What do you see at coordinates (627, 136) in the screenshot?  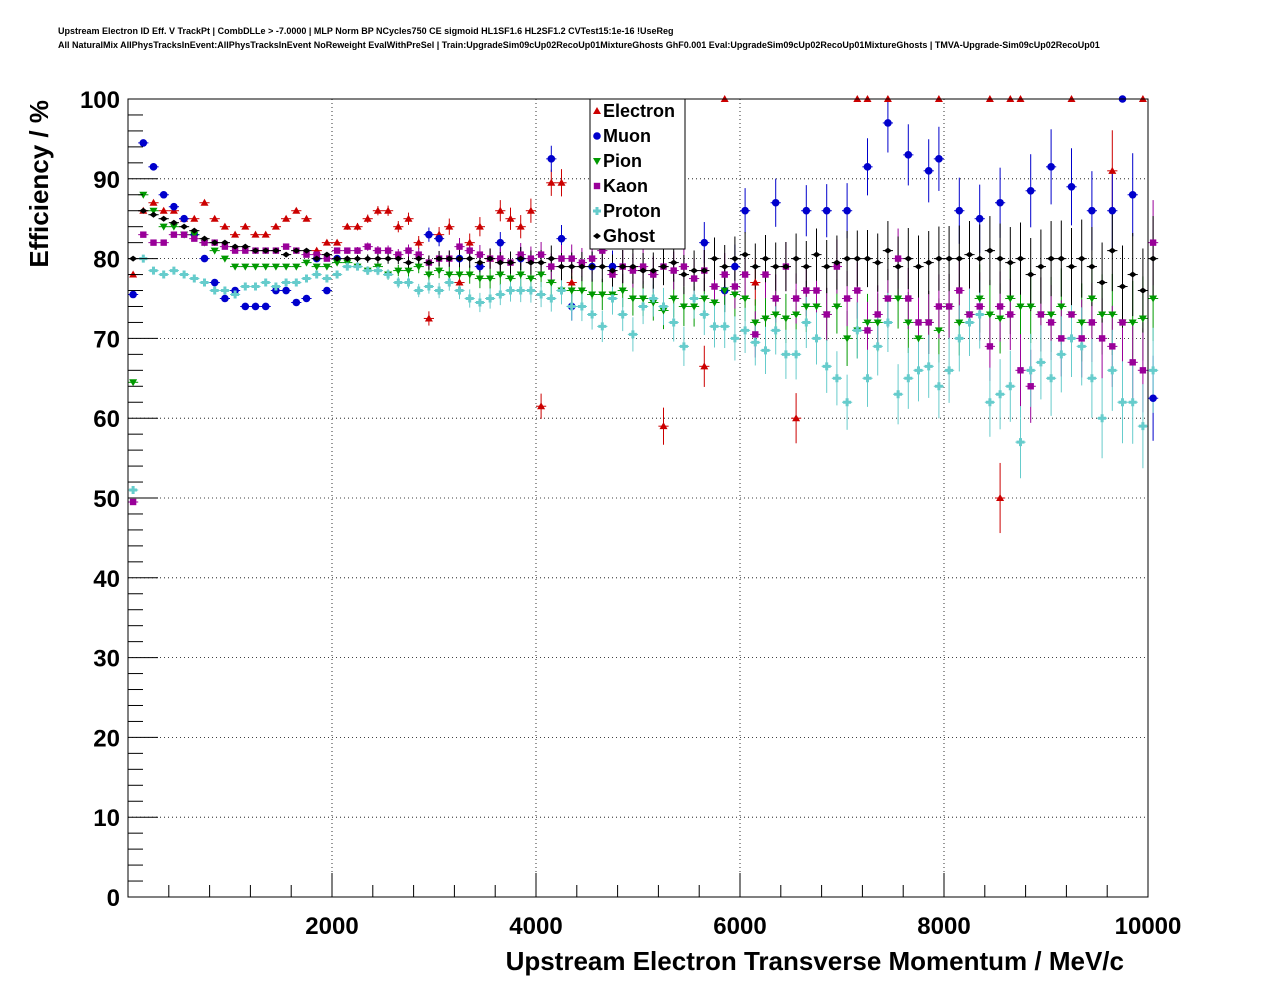 I see `legend-label-muon: Muon` at bounding box center [627, 136].